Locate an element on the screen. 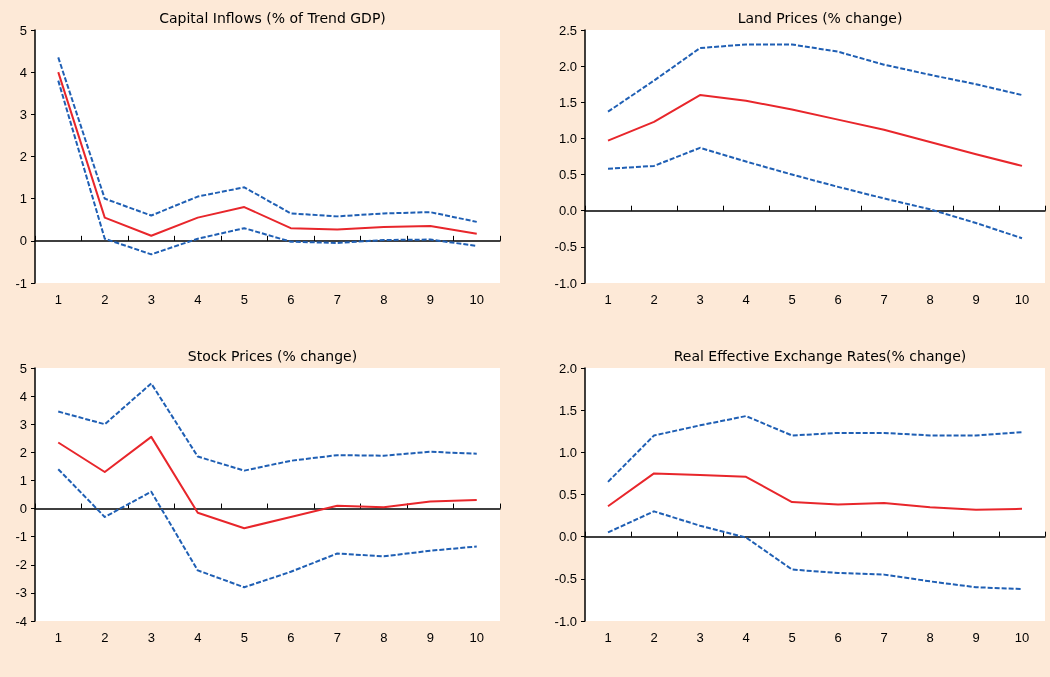 The image size is (1050, 677). chart-title: Stock Prices (% change) is located at coordinates (272, 356).